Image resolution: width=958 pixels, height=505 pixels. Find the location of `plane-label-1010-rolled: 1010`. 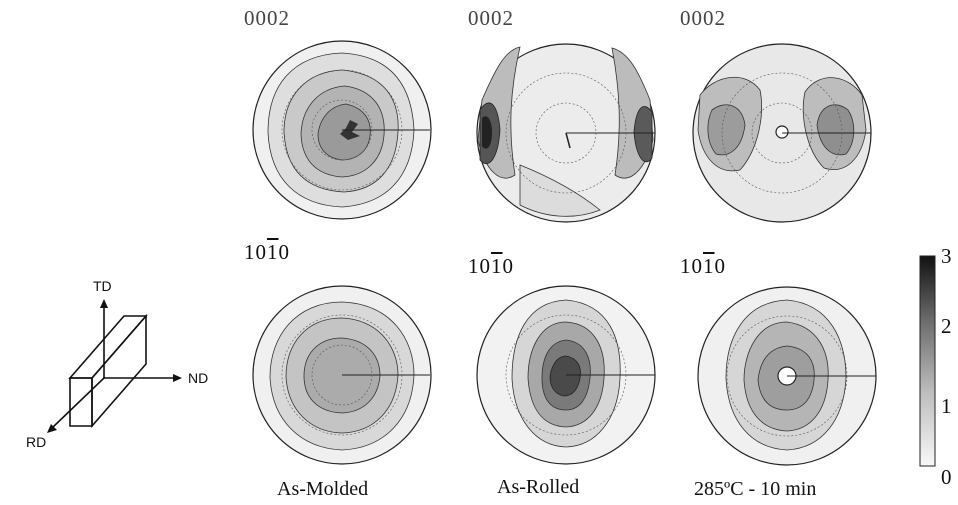

plane-label-1010-rolled: 1010 is located at coordinates (491, 266).